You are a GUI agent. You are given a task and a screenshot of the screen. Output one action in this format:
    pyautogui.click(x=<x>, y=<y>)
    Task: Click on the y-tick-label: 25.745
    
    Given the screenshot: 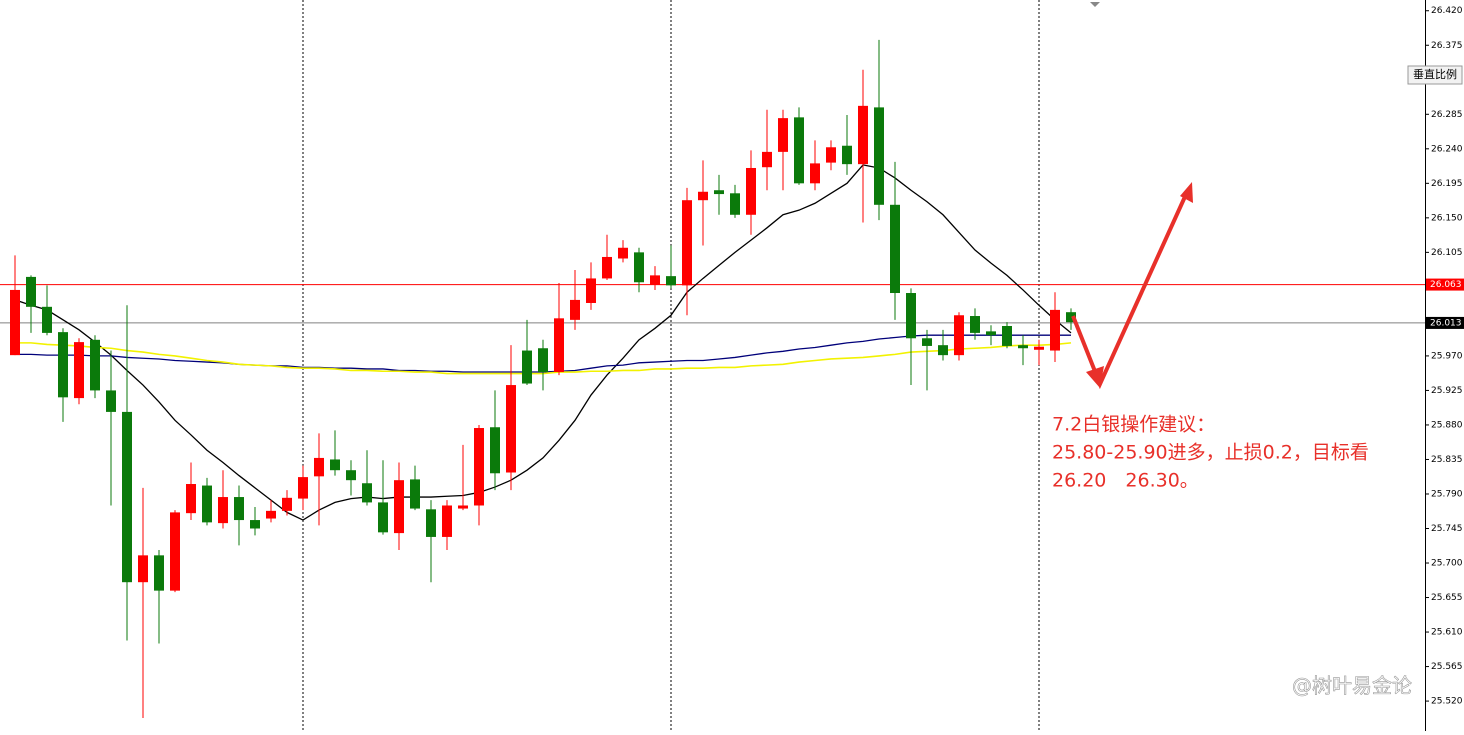 What is the action you would take?
    pyautogui.click(x=1447, y=529)
    